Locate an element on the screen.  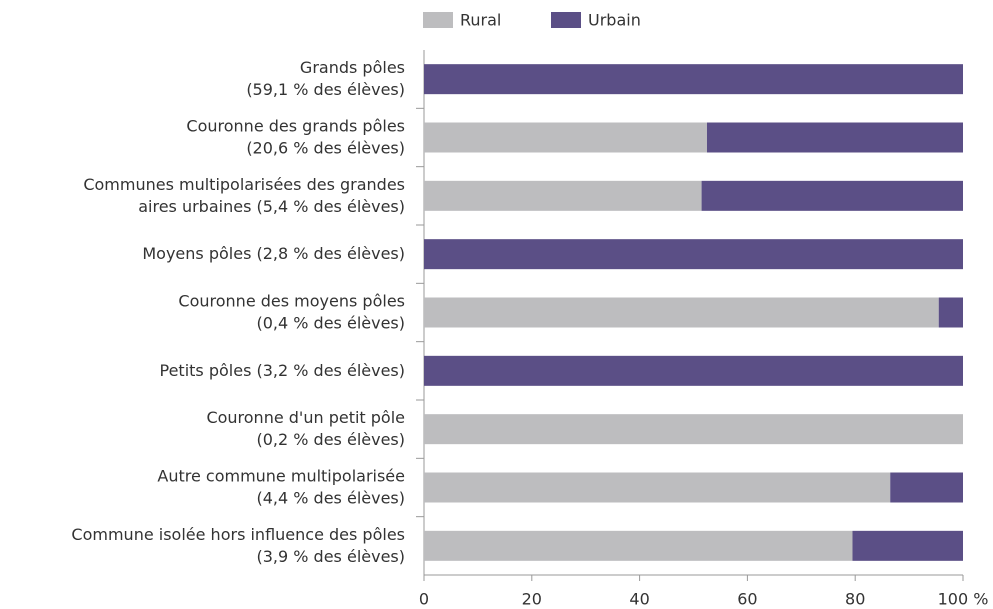
y-tick-label-line: Moyens pôles (2,8 % des élèves) is located at coordinates (273, 253).